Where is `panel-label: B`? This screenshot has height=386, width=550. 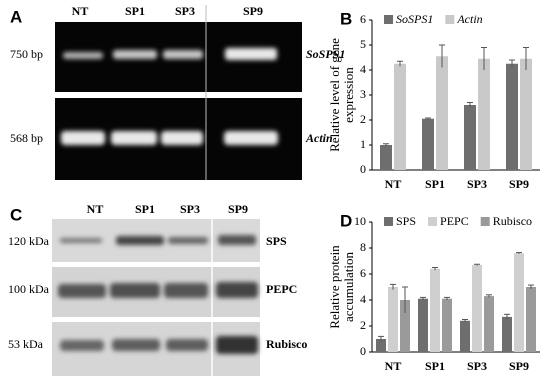 panel-label: B is located at coordinates (346, 18).